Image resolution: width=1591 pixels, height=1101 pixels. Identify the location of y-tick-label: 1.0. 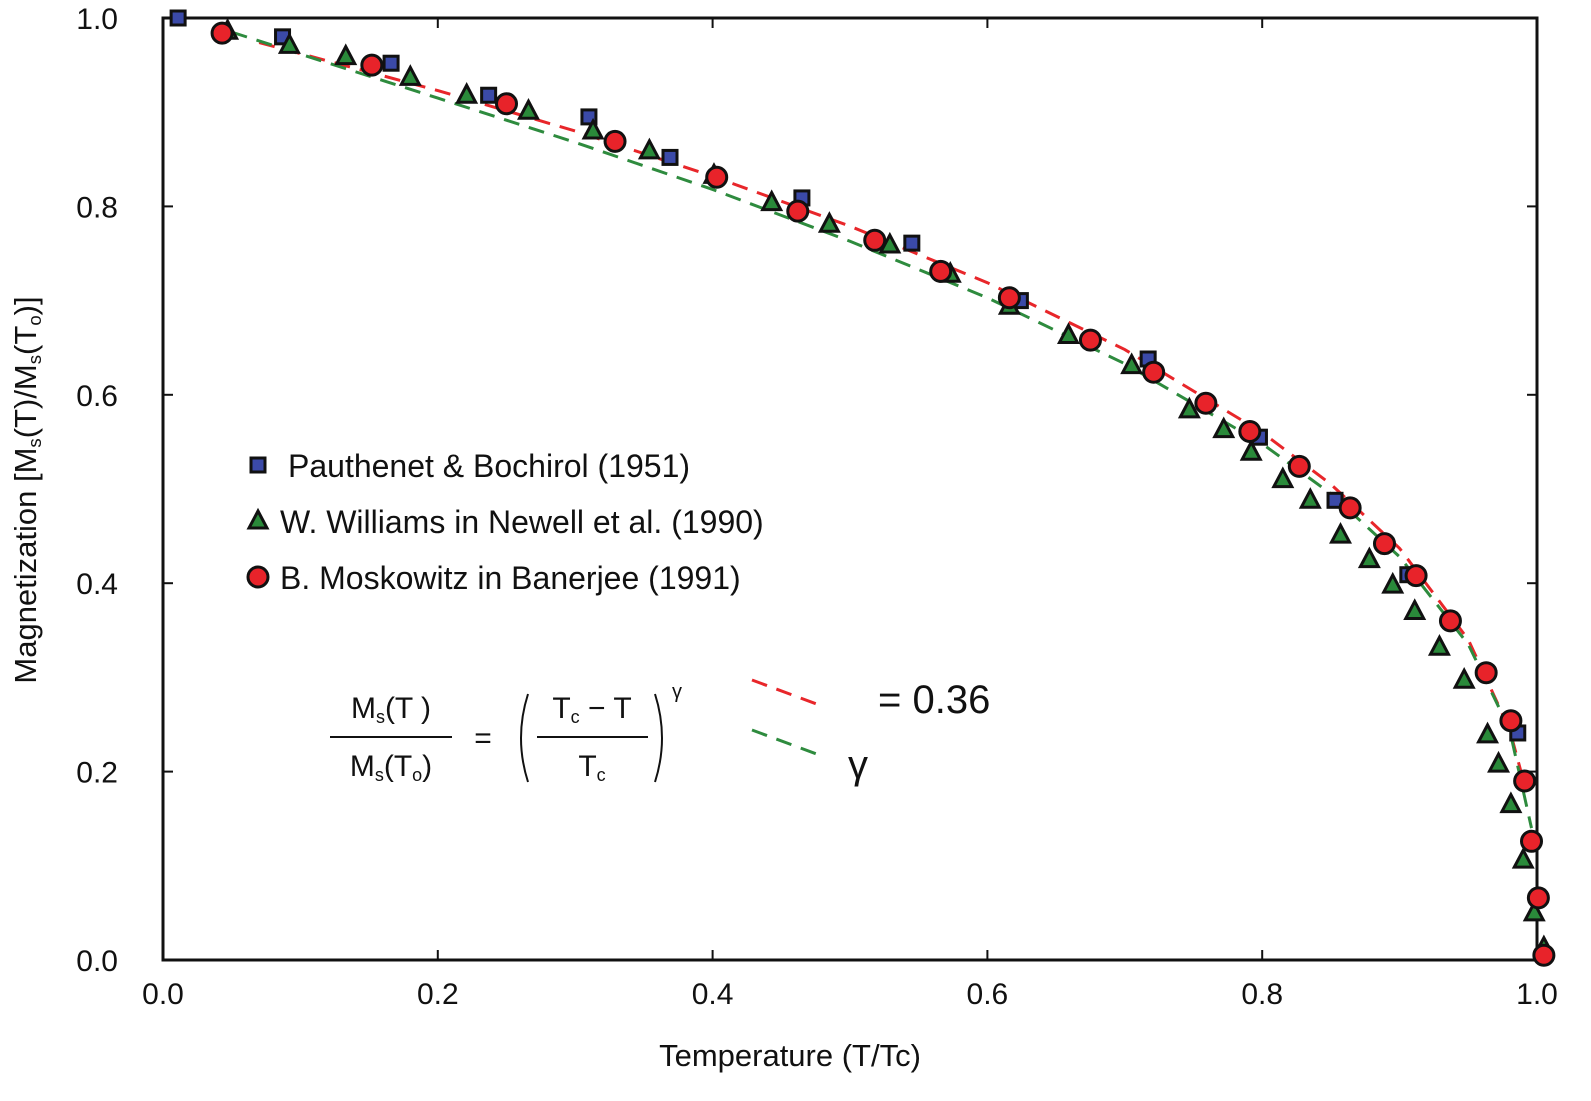
(97, 19).